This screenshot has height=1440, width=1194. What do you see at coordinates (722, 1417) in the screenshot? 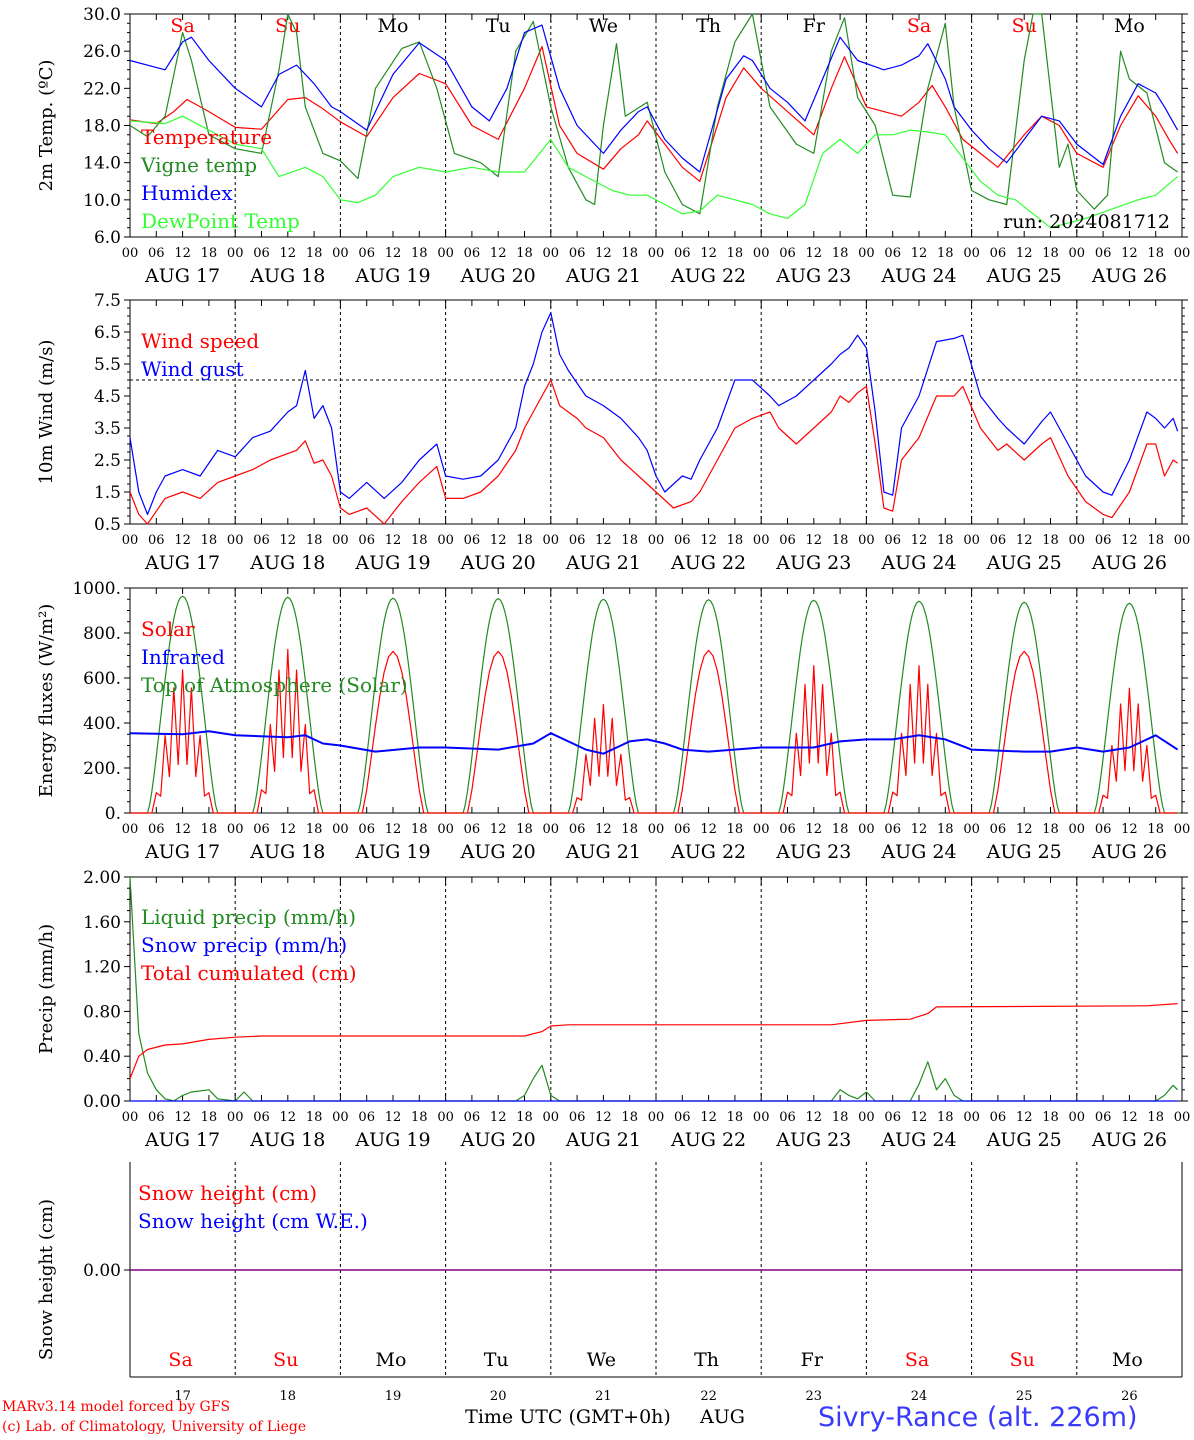
I see `time-axis-month: AUG` at bounding box center [722, 1417].